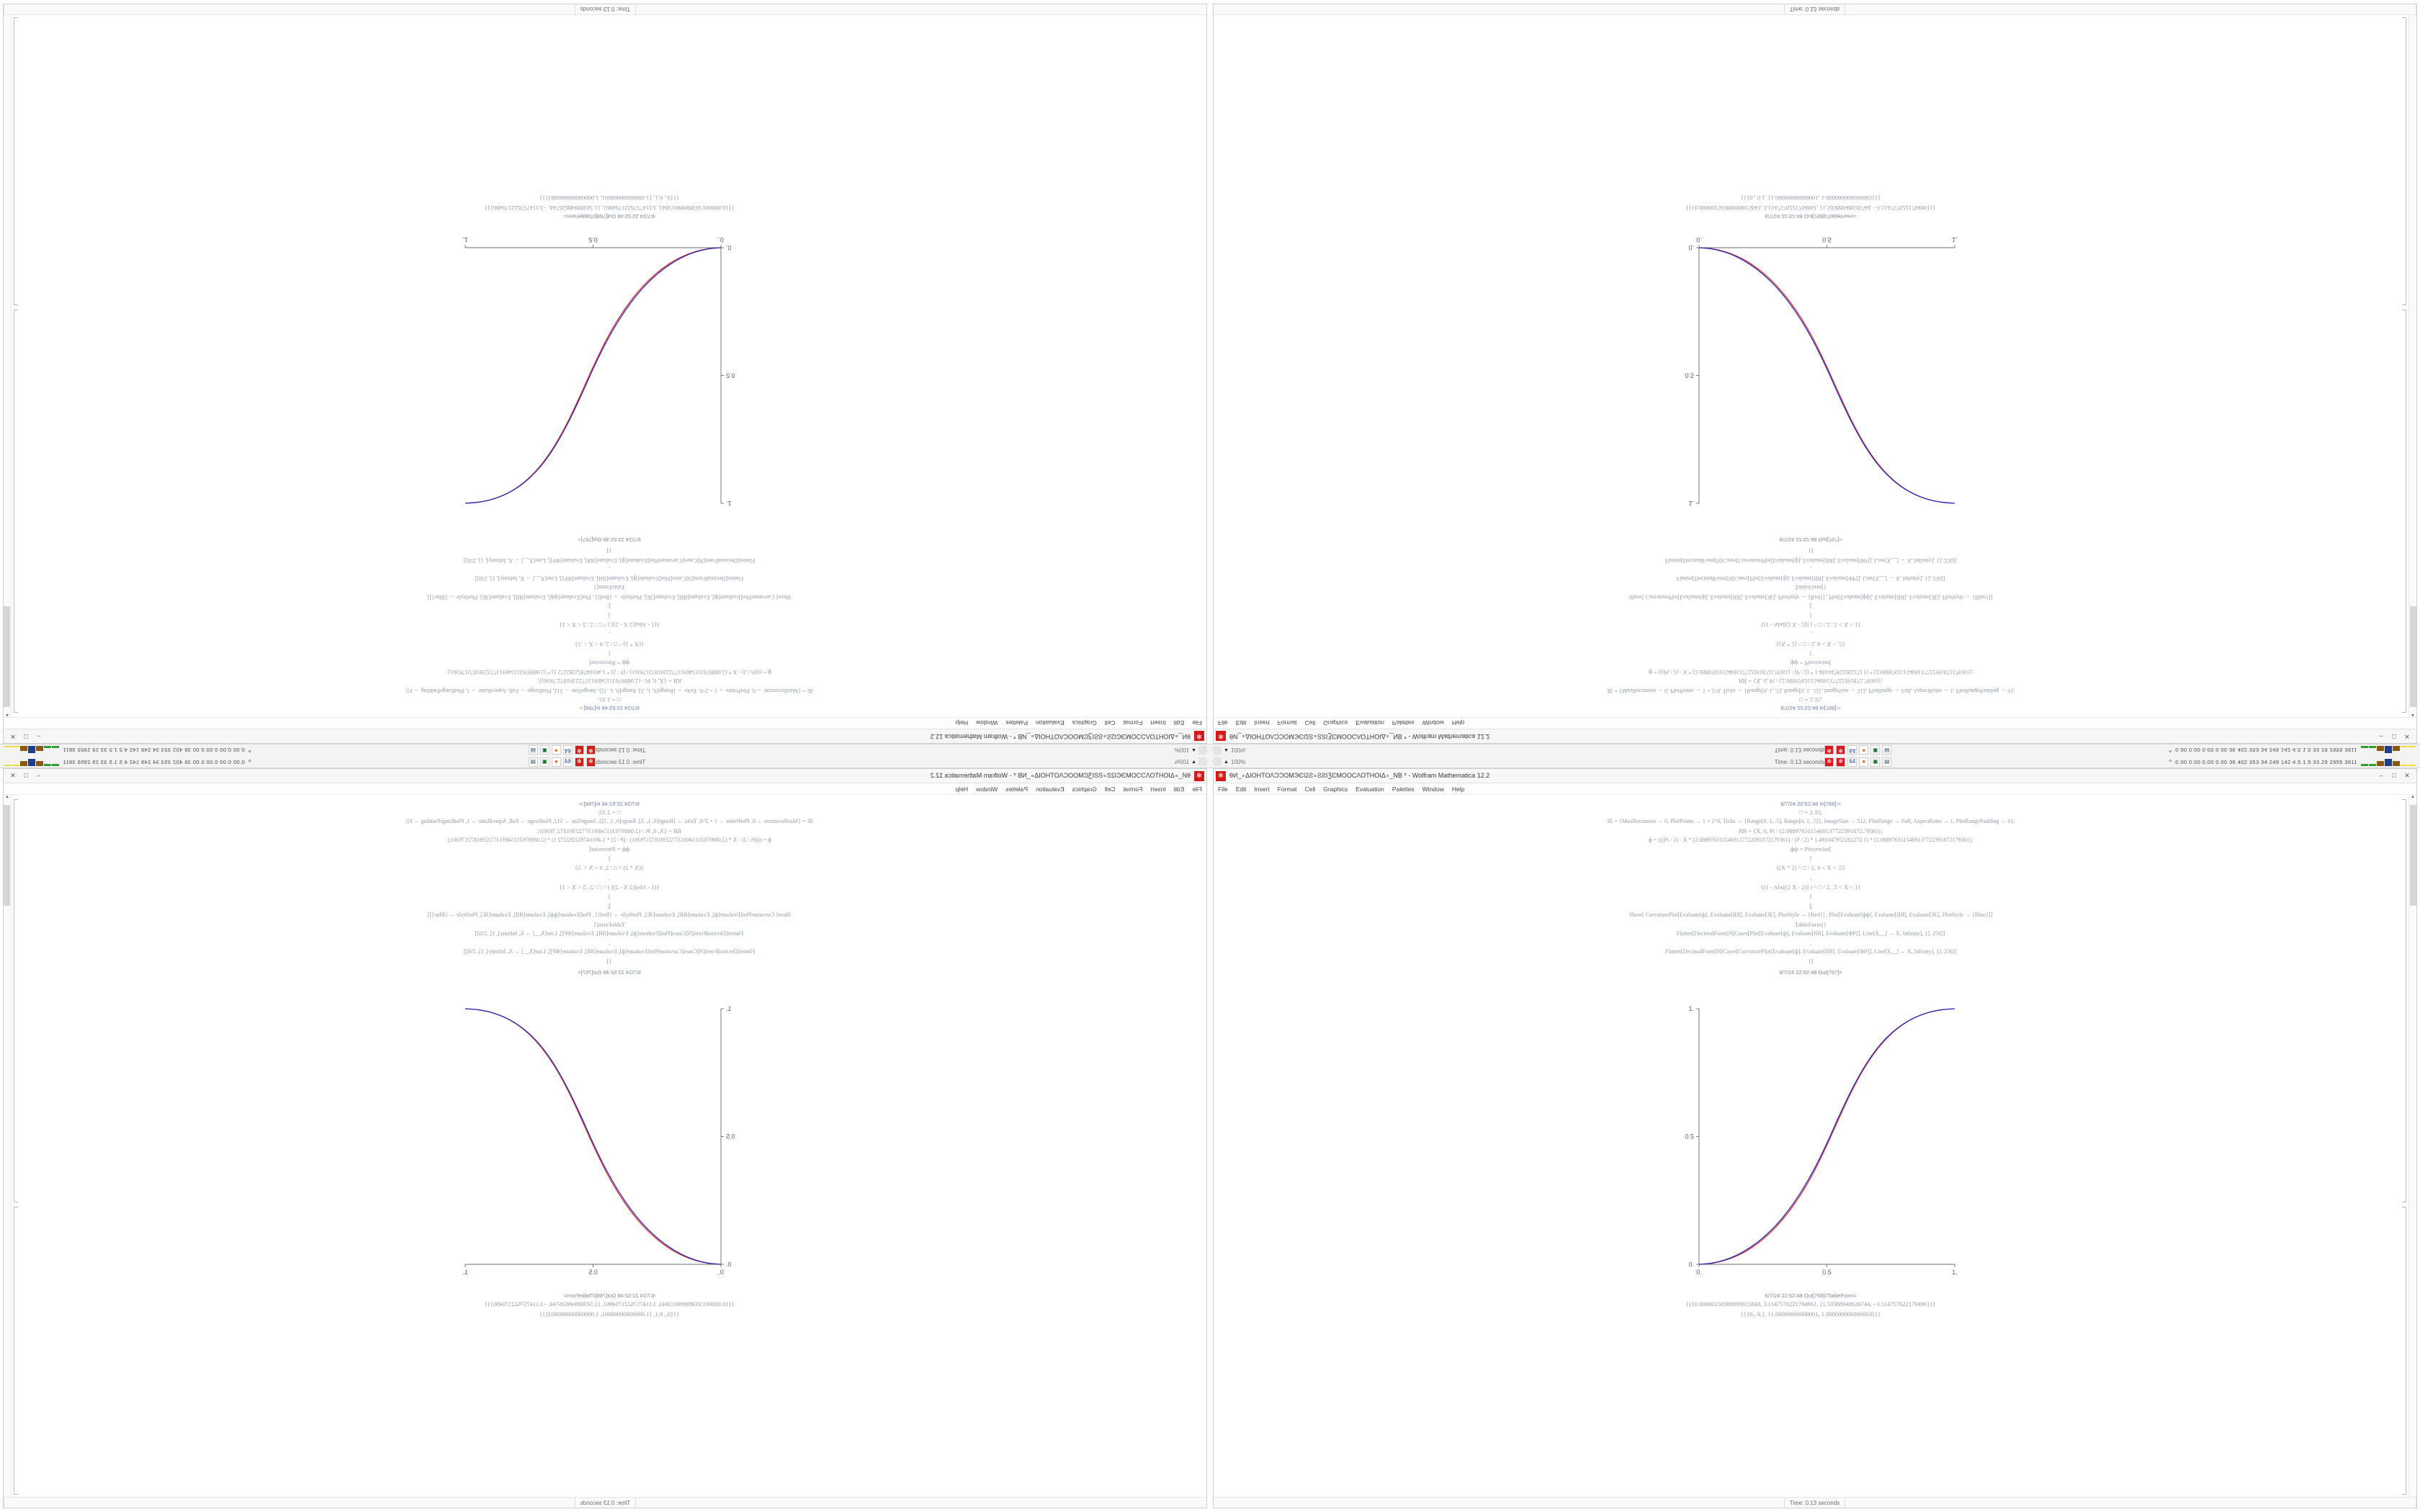 This screenshot has width=2420, height=1512. I want to click on triangle-up-icon: ▲, so click(1226, 750).